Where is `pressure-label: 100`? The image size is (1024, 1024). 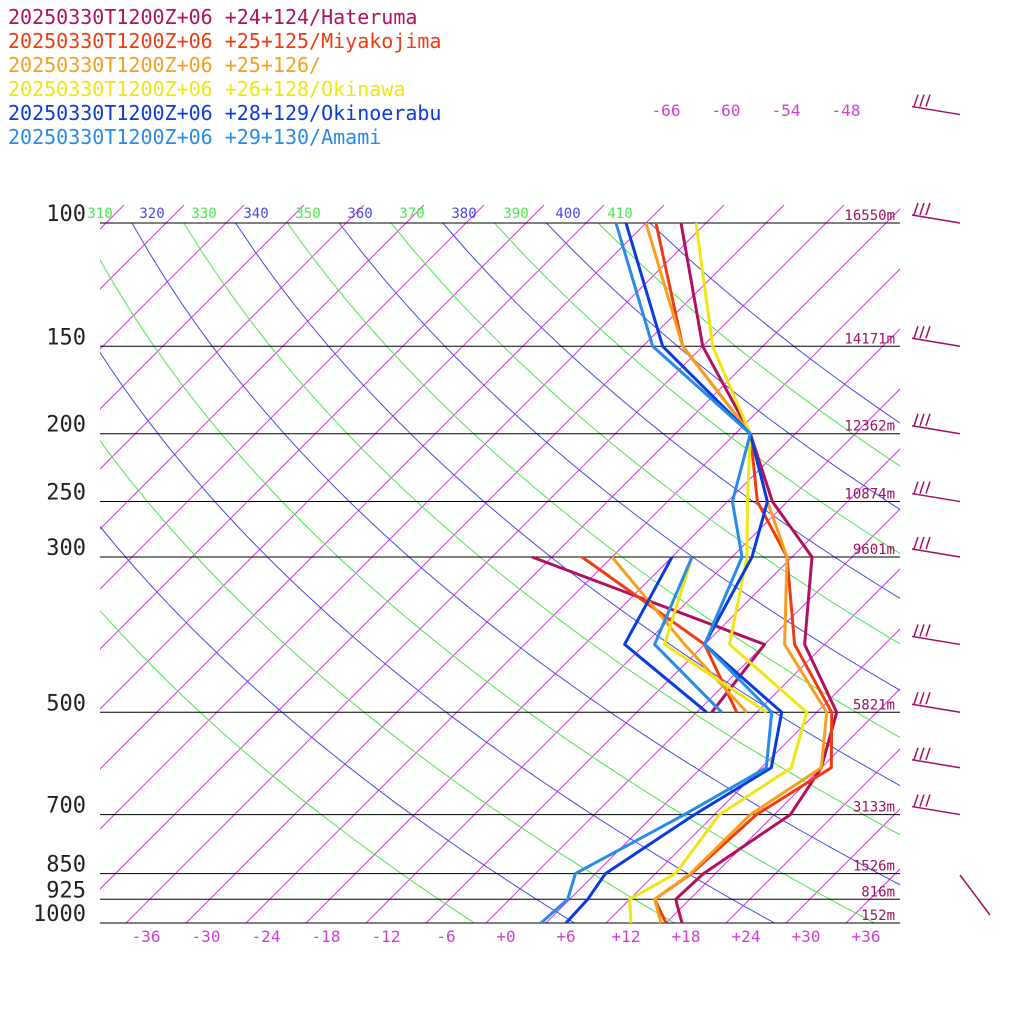 pressure-label: 100 is located at coordinates (66, 214).